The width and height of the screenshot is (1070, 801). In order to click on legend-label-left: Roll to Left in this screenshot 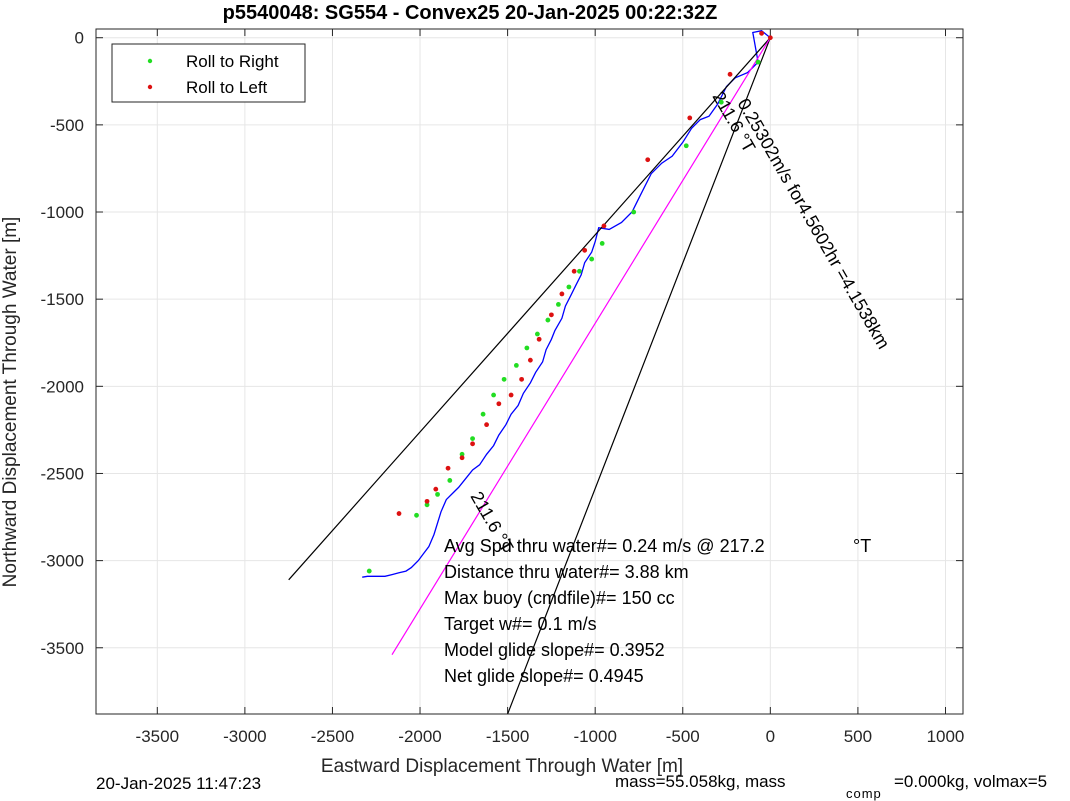, I will do `click(227, 87)`.